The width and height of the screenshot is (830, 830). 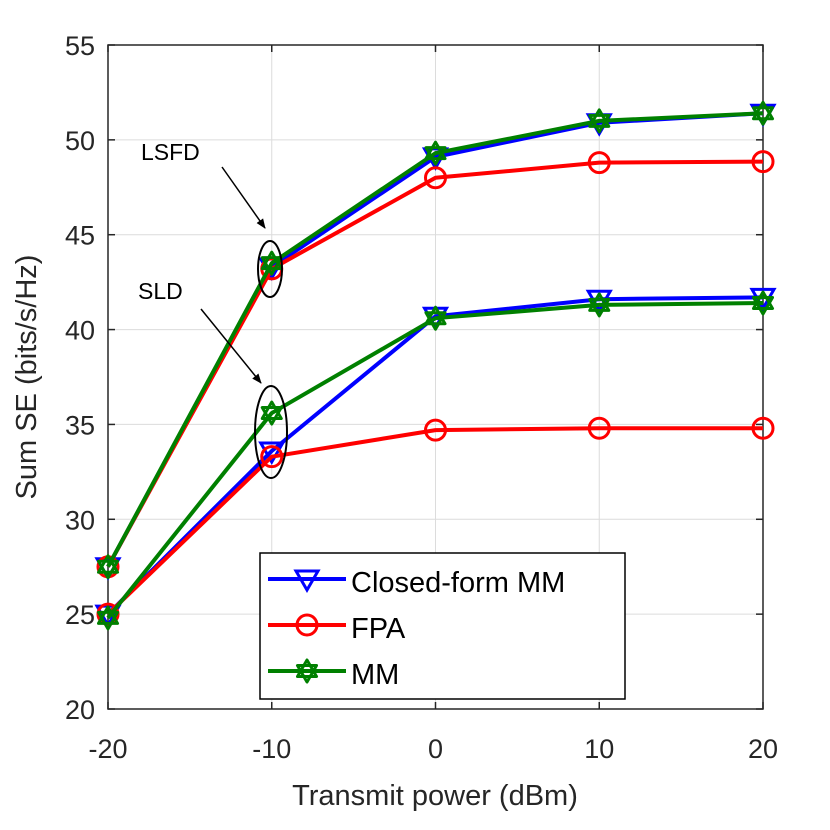 What do you see at coordinates (243, 197) in the screenshot?
I see `annotation-lsfd-arrow` at bounding box center [243, 197].